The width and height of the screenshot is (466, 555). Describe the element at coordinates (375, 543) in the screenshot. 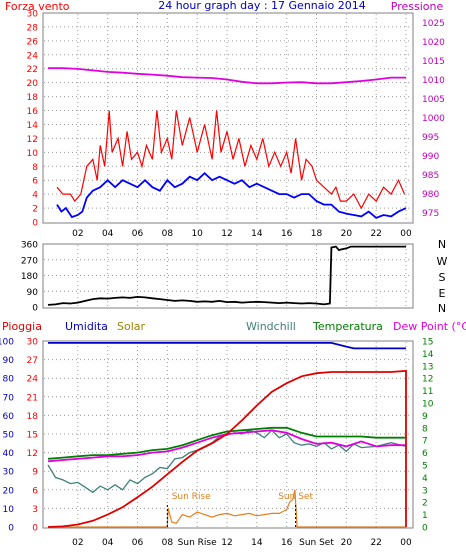

I see `temperature-x-tick-label: 22` at that location.